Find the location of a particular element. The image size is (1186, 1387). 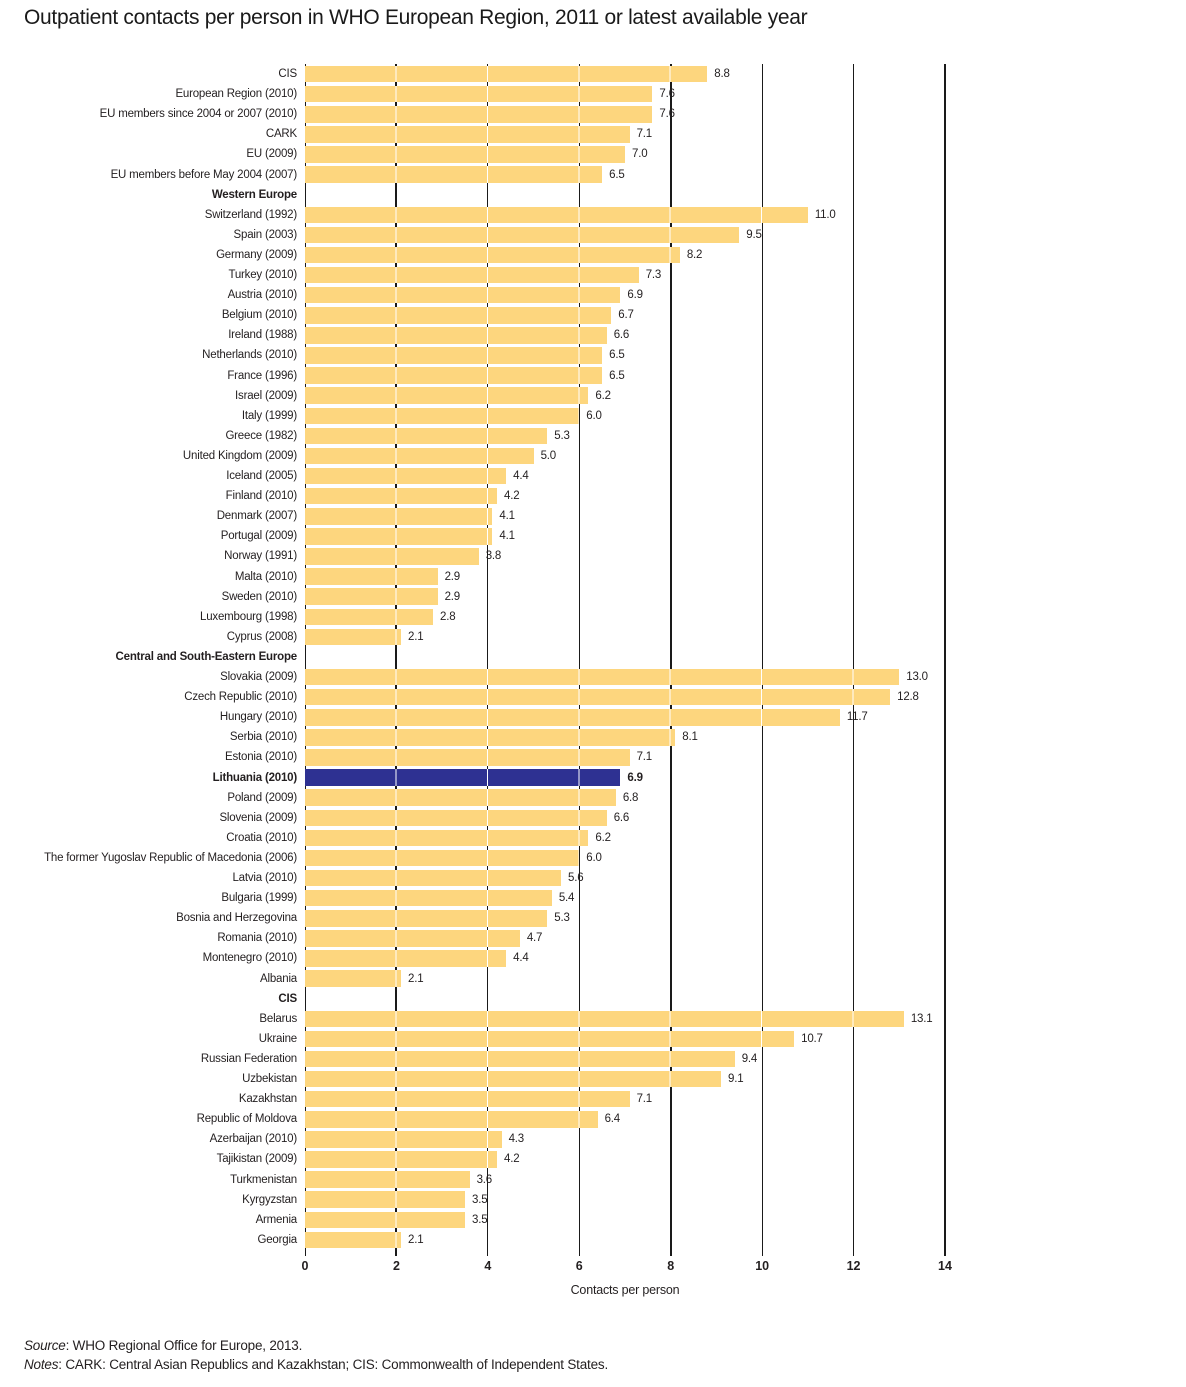

bar-value: 8.1 is located at coordinates (690, 737).